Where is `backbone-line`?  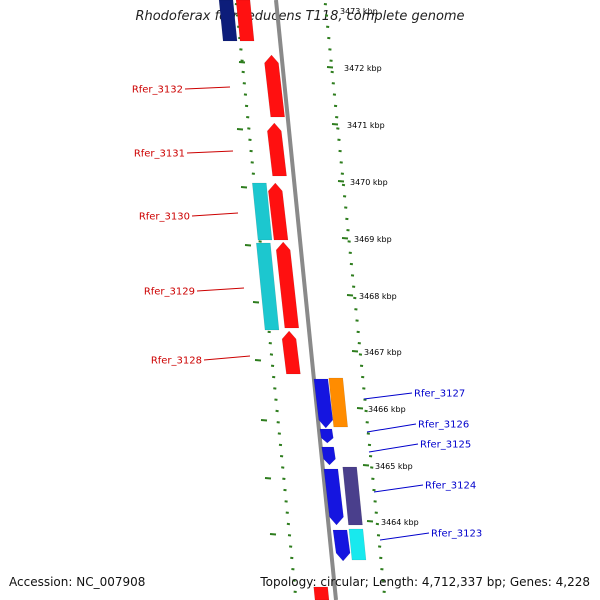
backbone-line is located at coordinates (306, 300).